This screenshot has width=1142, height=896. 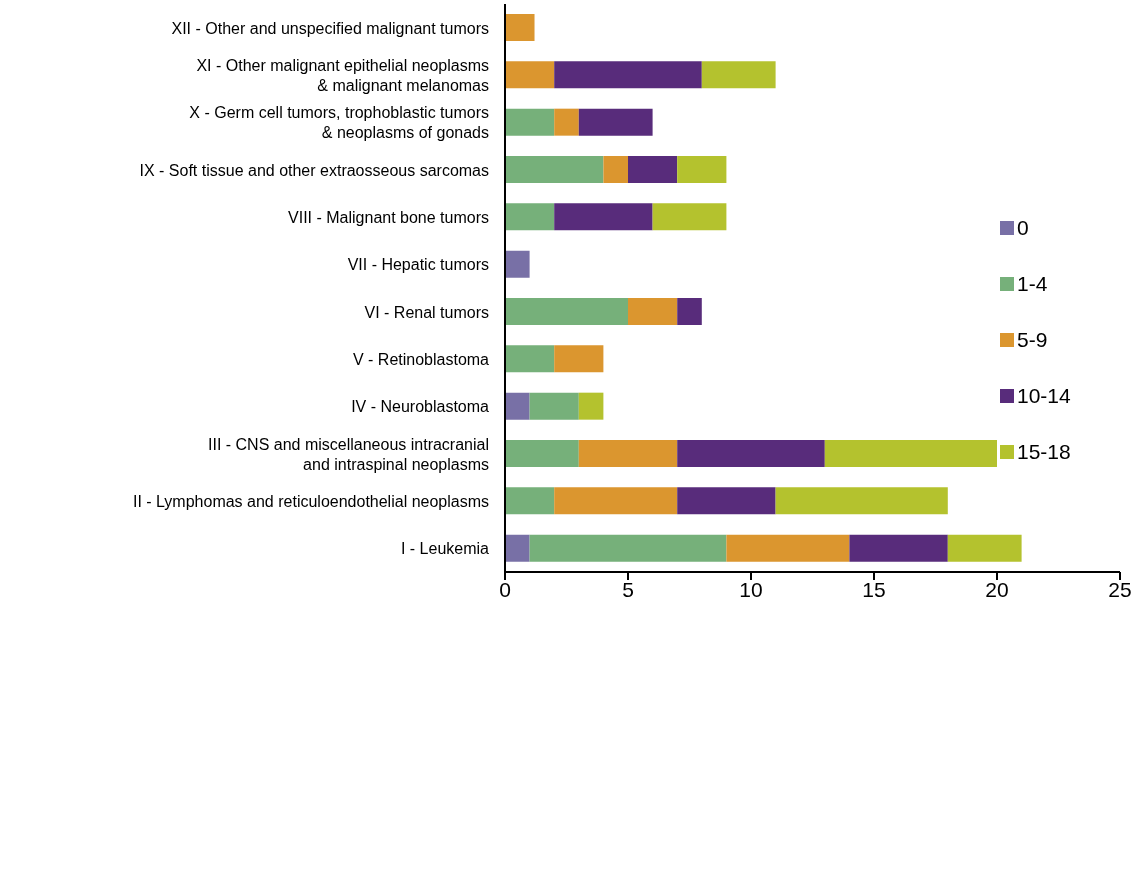 I want to click on x-tick-label: 15, so click(x=874, y=589).